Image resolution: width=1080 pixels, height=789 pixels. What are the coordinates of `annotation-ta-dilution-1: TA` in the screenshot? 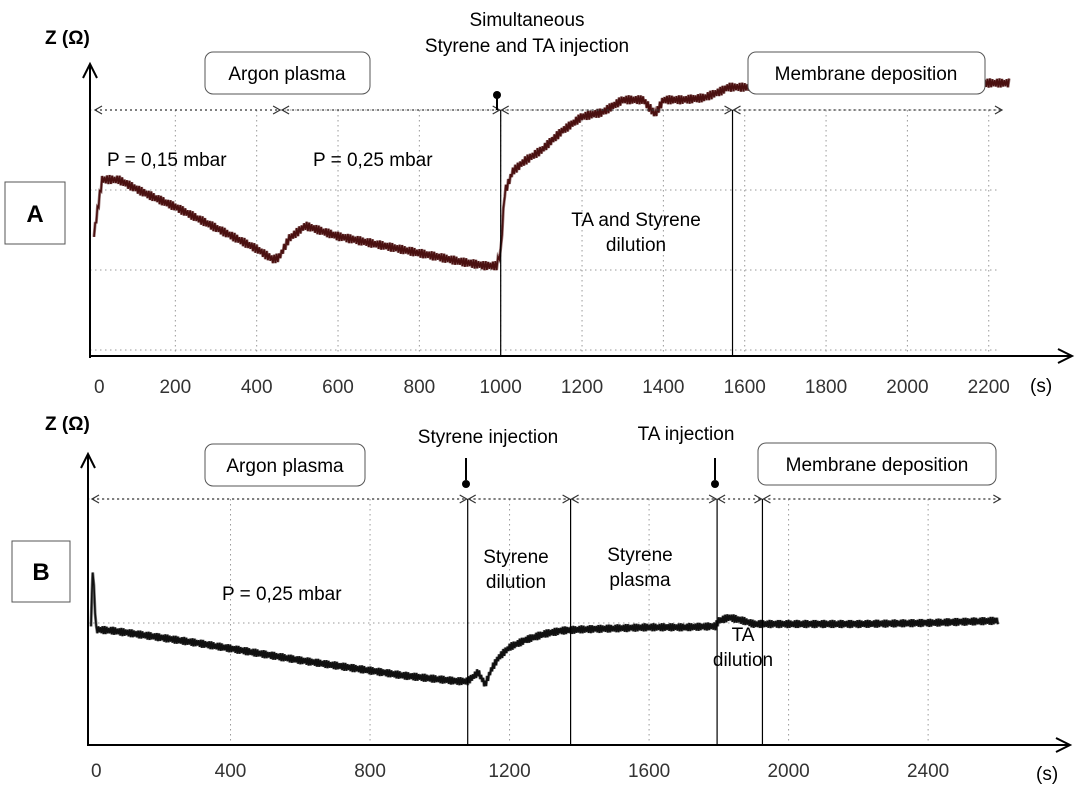 It's located at (743, 635).